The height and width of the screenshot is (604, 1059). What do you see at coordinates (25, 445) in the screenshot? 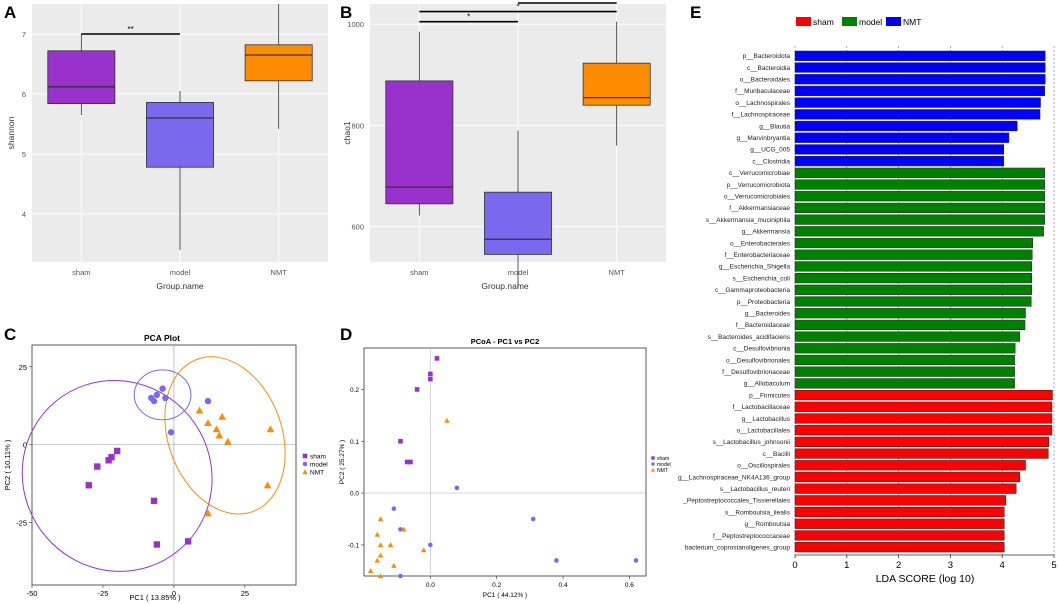
I see `pc-ytick-label: 0` at bounding box center [25, 445].